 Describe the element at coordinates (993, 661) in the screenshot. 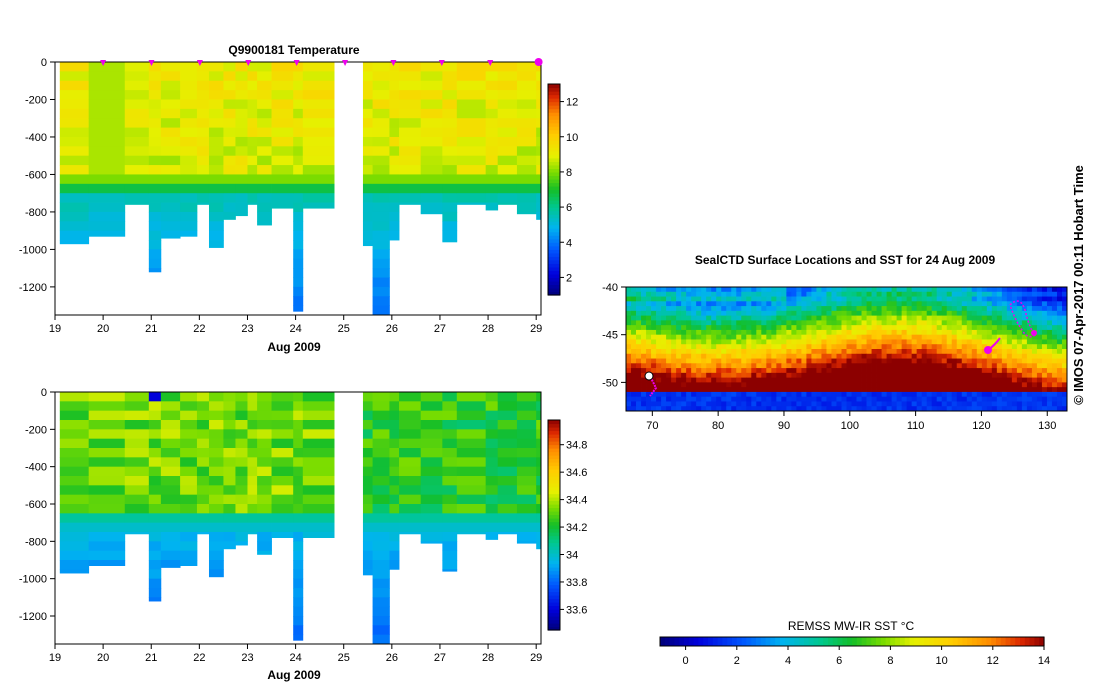

I see `colorbar-tick-label: 12` at that location.